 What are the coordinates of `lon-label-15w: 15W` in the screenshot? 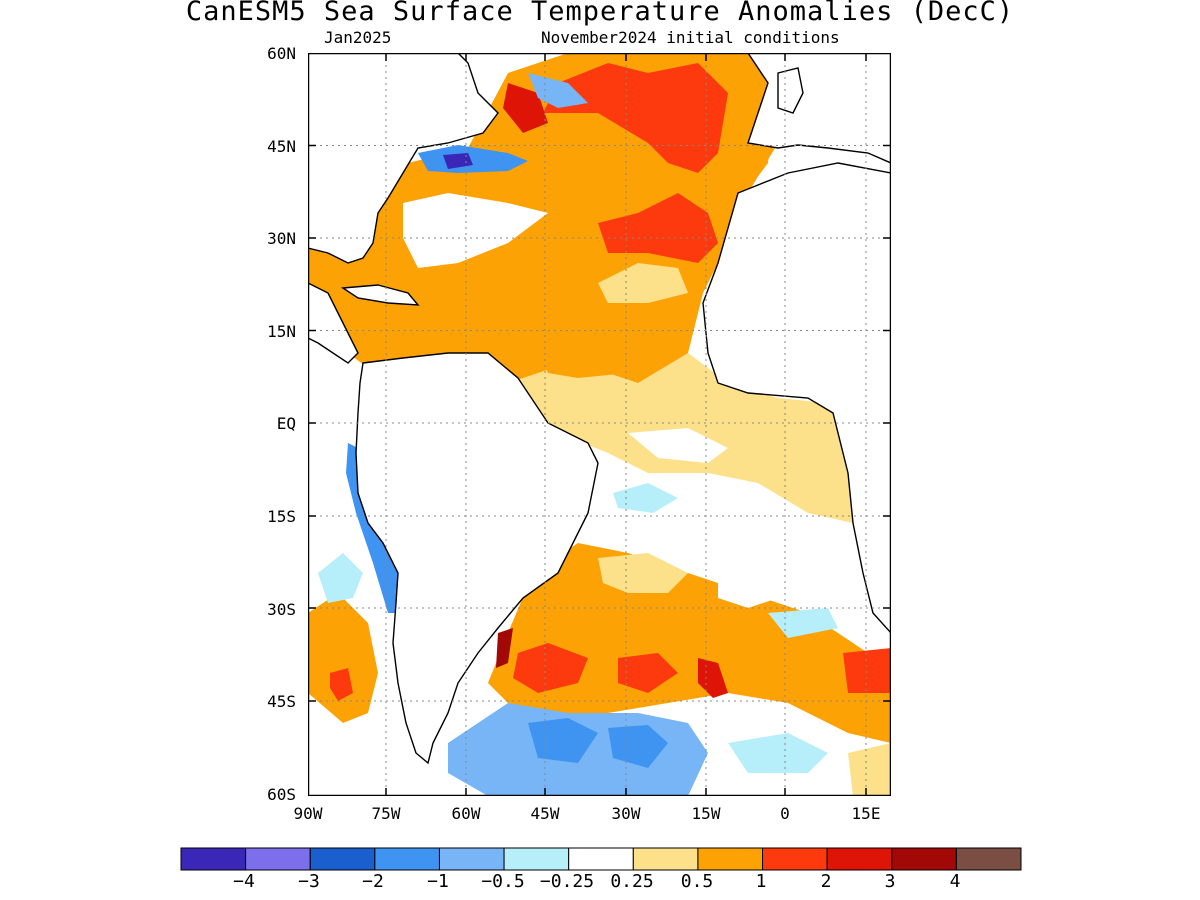 It's located at (706, 813).